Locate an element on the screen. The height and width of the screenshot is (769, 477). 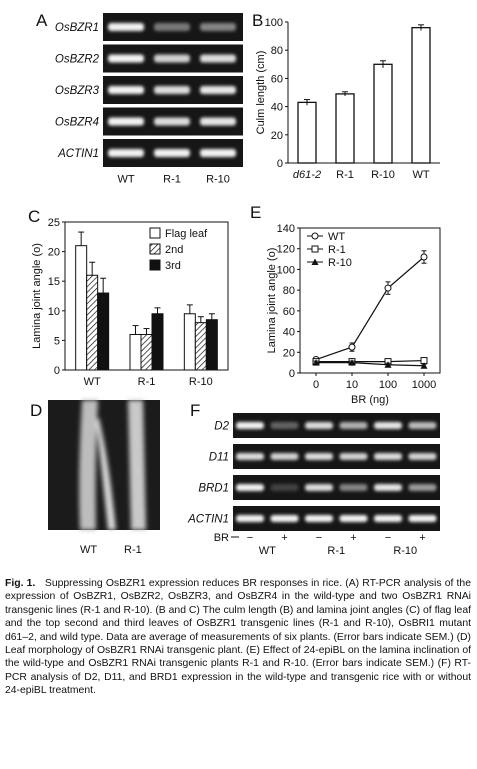
legend-label: 2nd is located at coordinates (174, 250).